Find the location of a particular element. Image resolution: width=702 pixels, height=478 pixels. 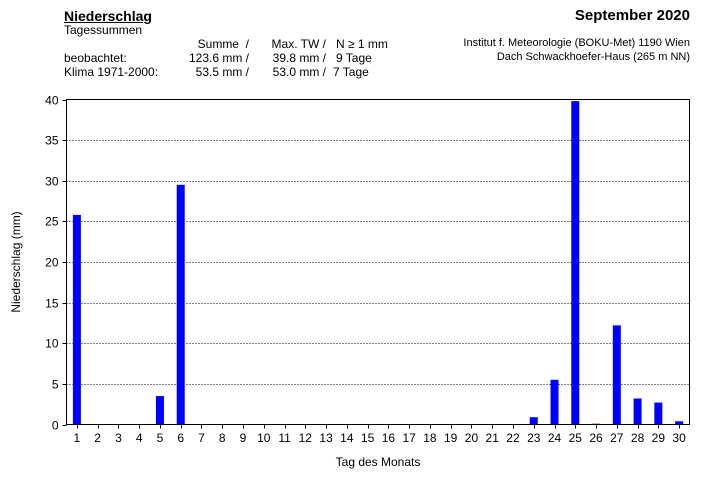

x-tick-label: 3 is located at coordinates (118, 438).